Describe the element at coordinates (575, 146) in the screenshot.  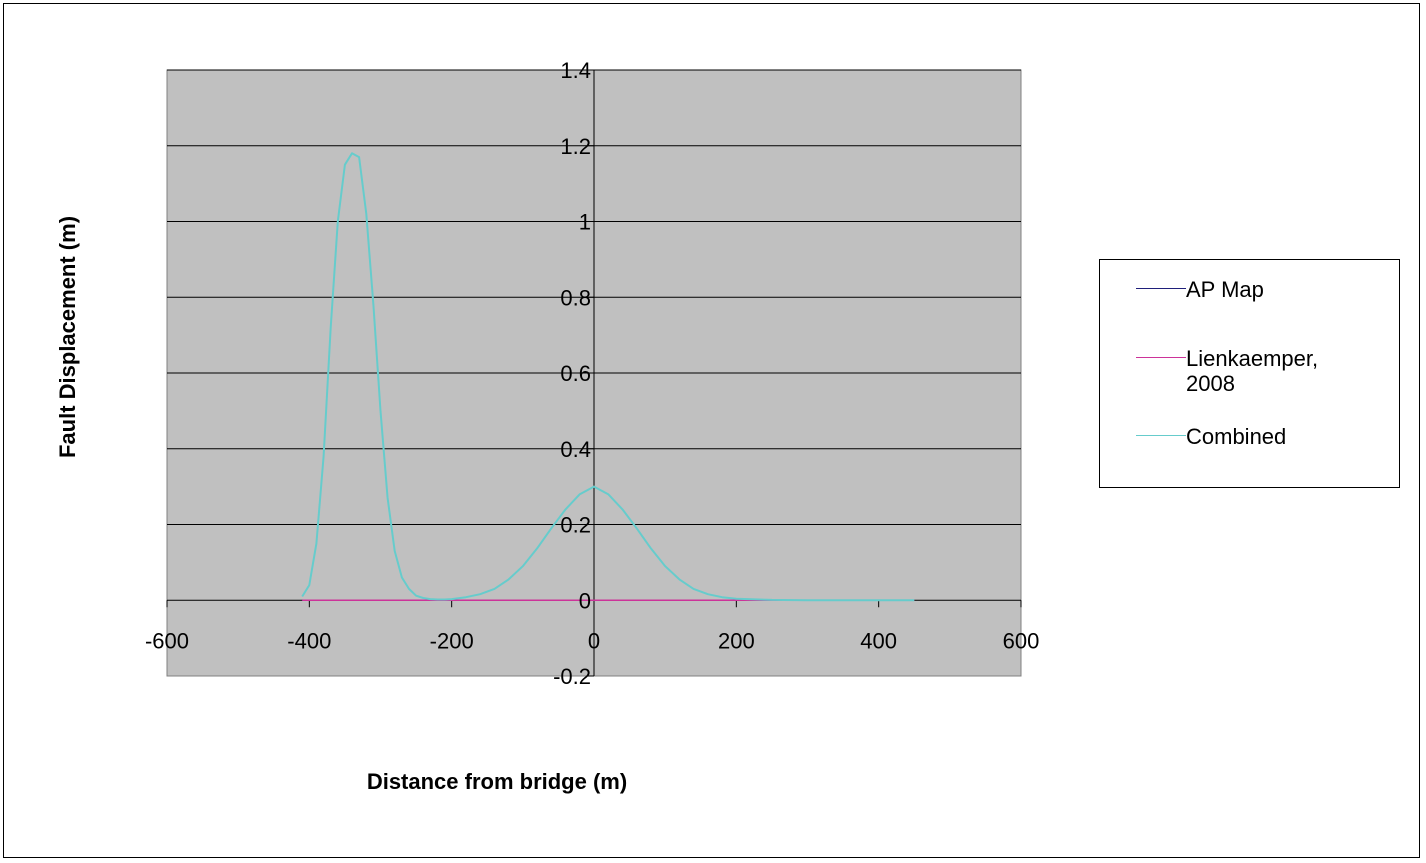
I see `y-tick-label: 1.2` at that location.